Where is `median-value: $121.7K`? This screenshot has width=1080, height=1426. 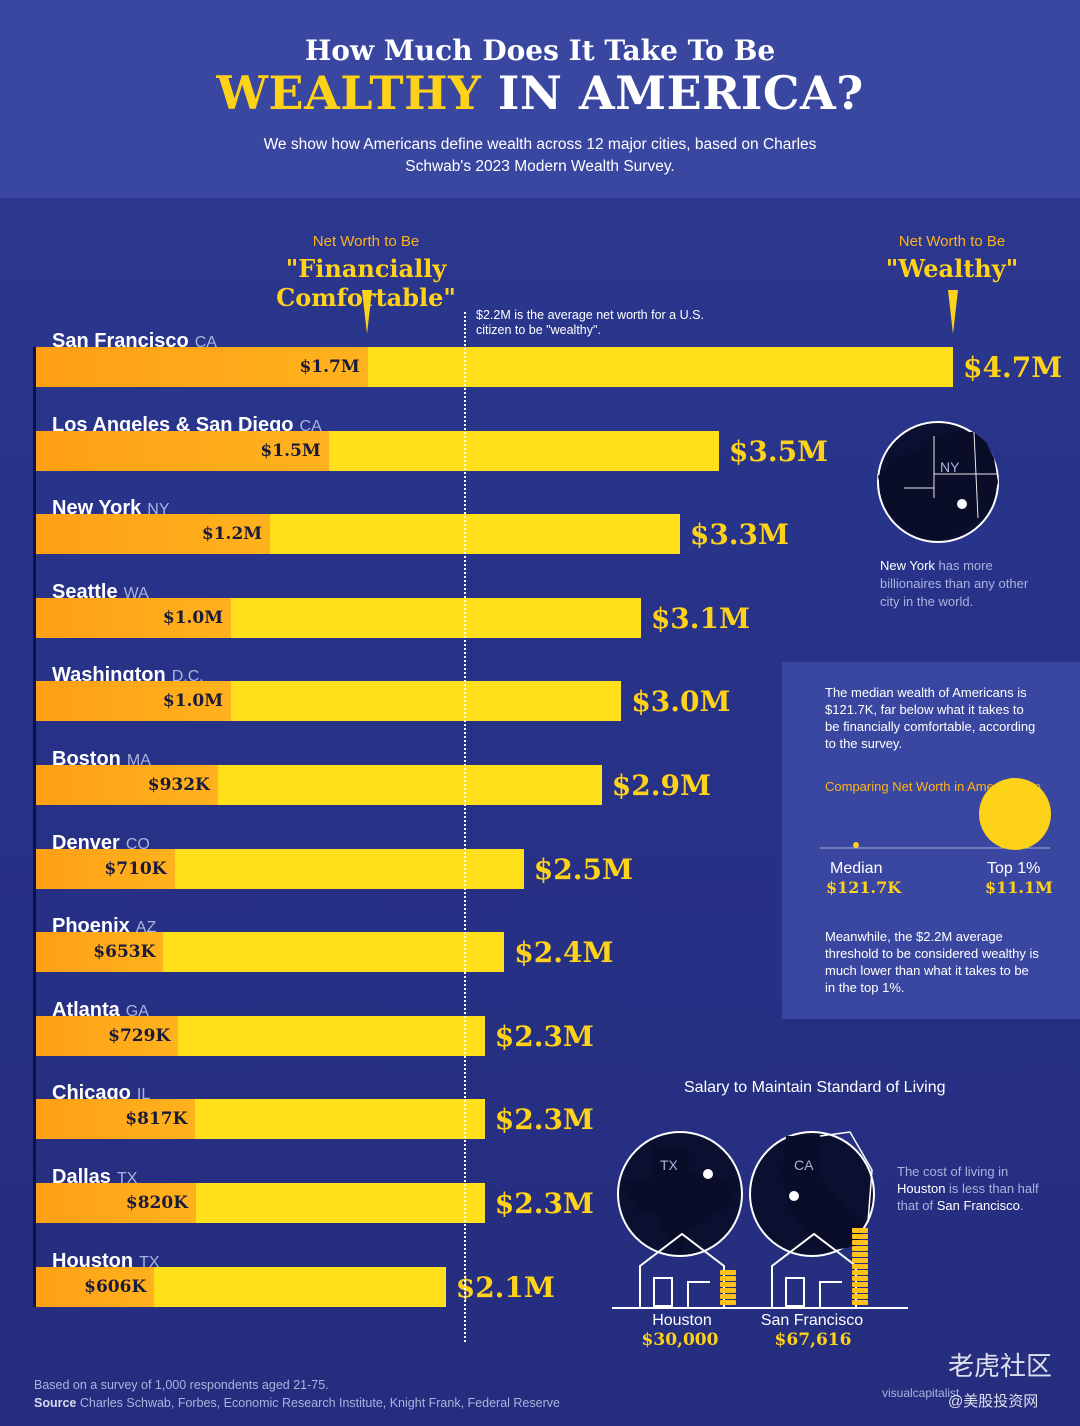 median-value: $121.7K is located at coordinates (864, 887).